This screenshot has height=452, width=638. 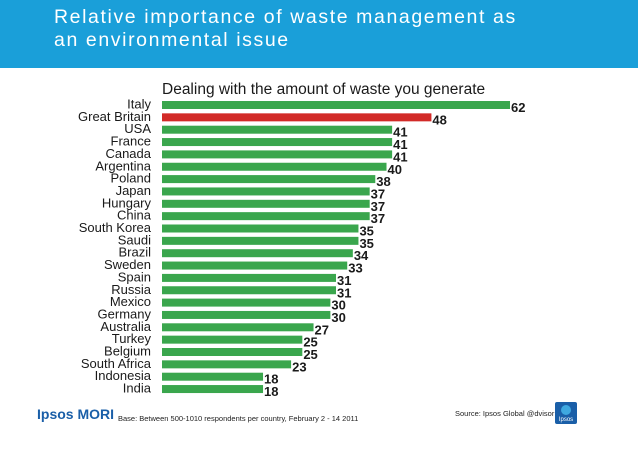 What do you see at coordinates (127, 351) in the screenshot?
I see `category-label: Belgium` at bounding box center [127, 351].